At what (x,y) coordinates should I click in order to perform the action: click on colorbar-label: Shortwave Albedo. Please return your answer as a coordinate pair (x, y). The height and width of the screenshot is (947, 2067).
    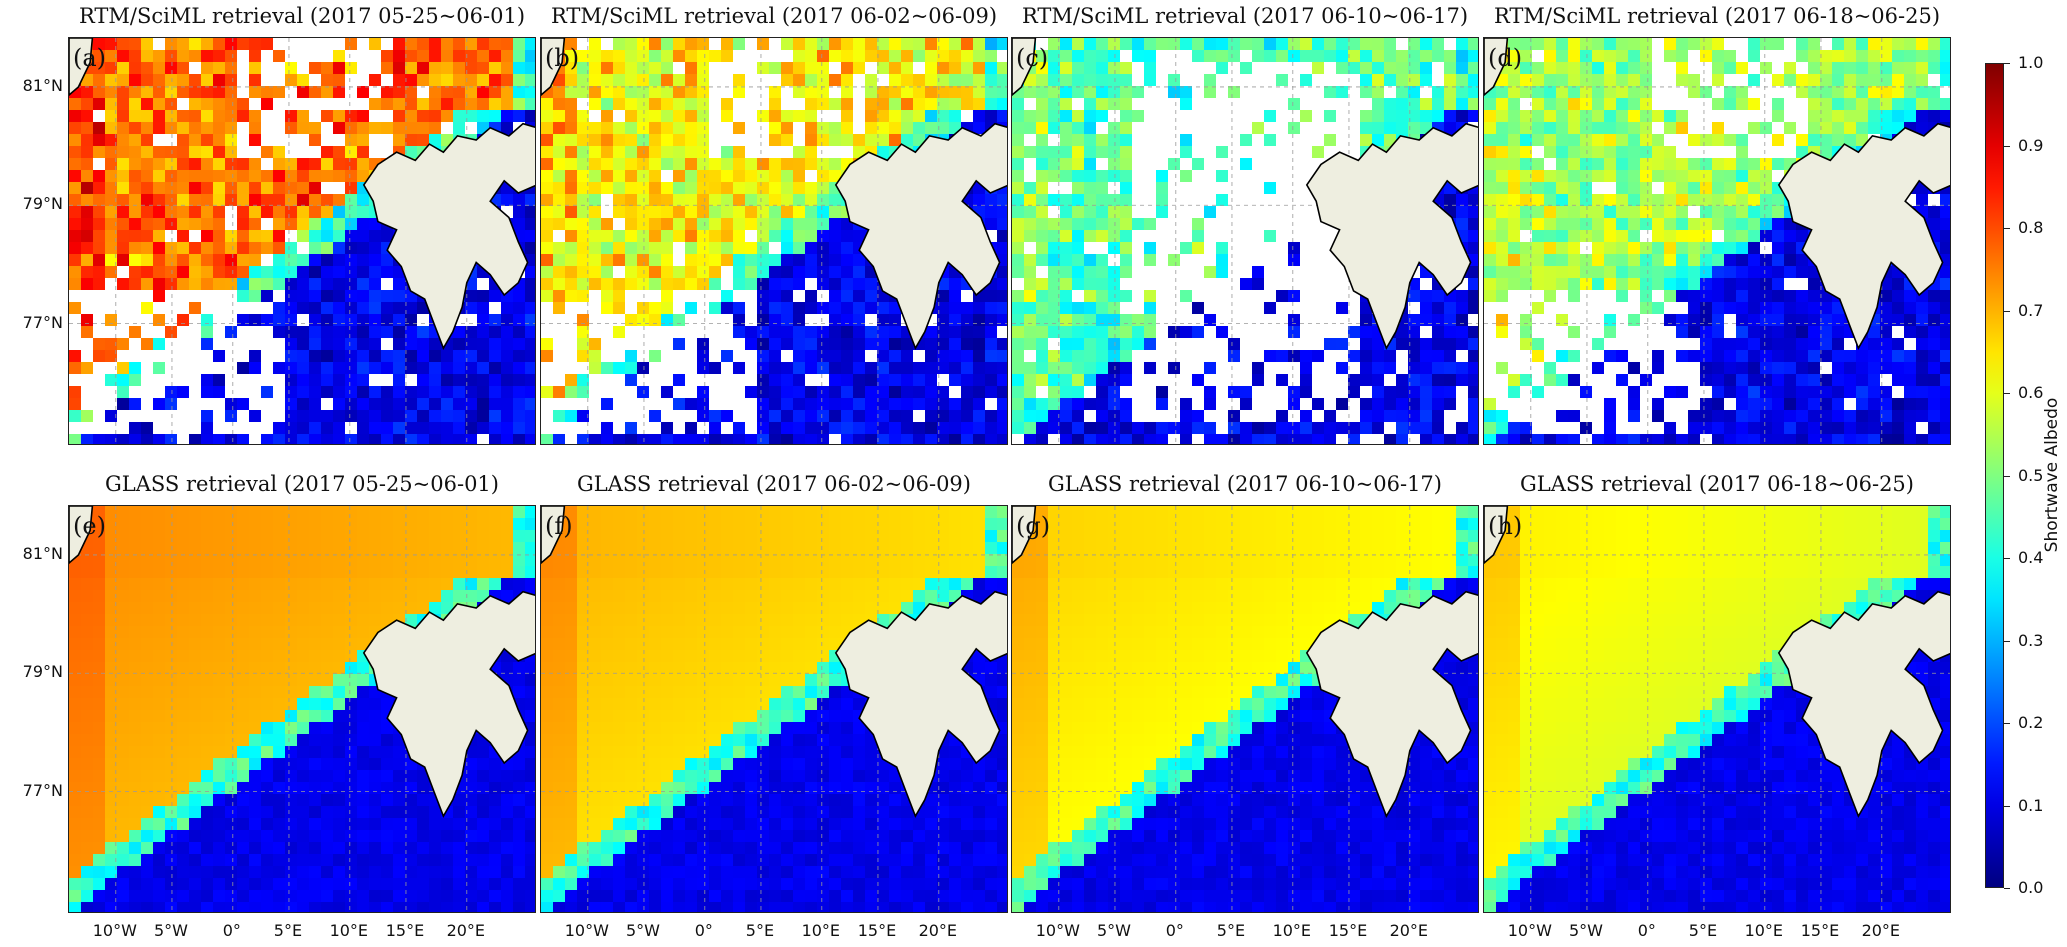
    Looking at the image, I should click on (2052, 475).